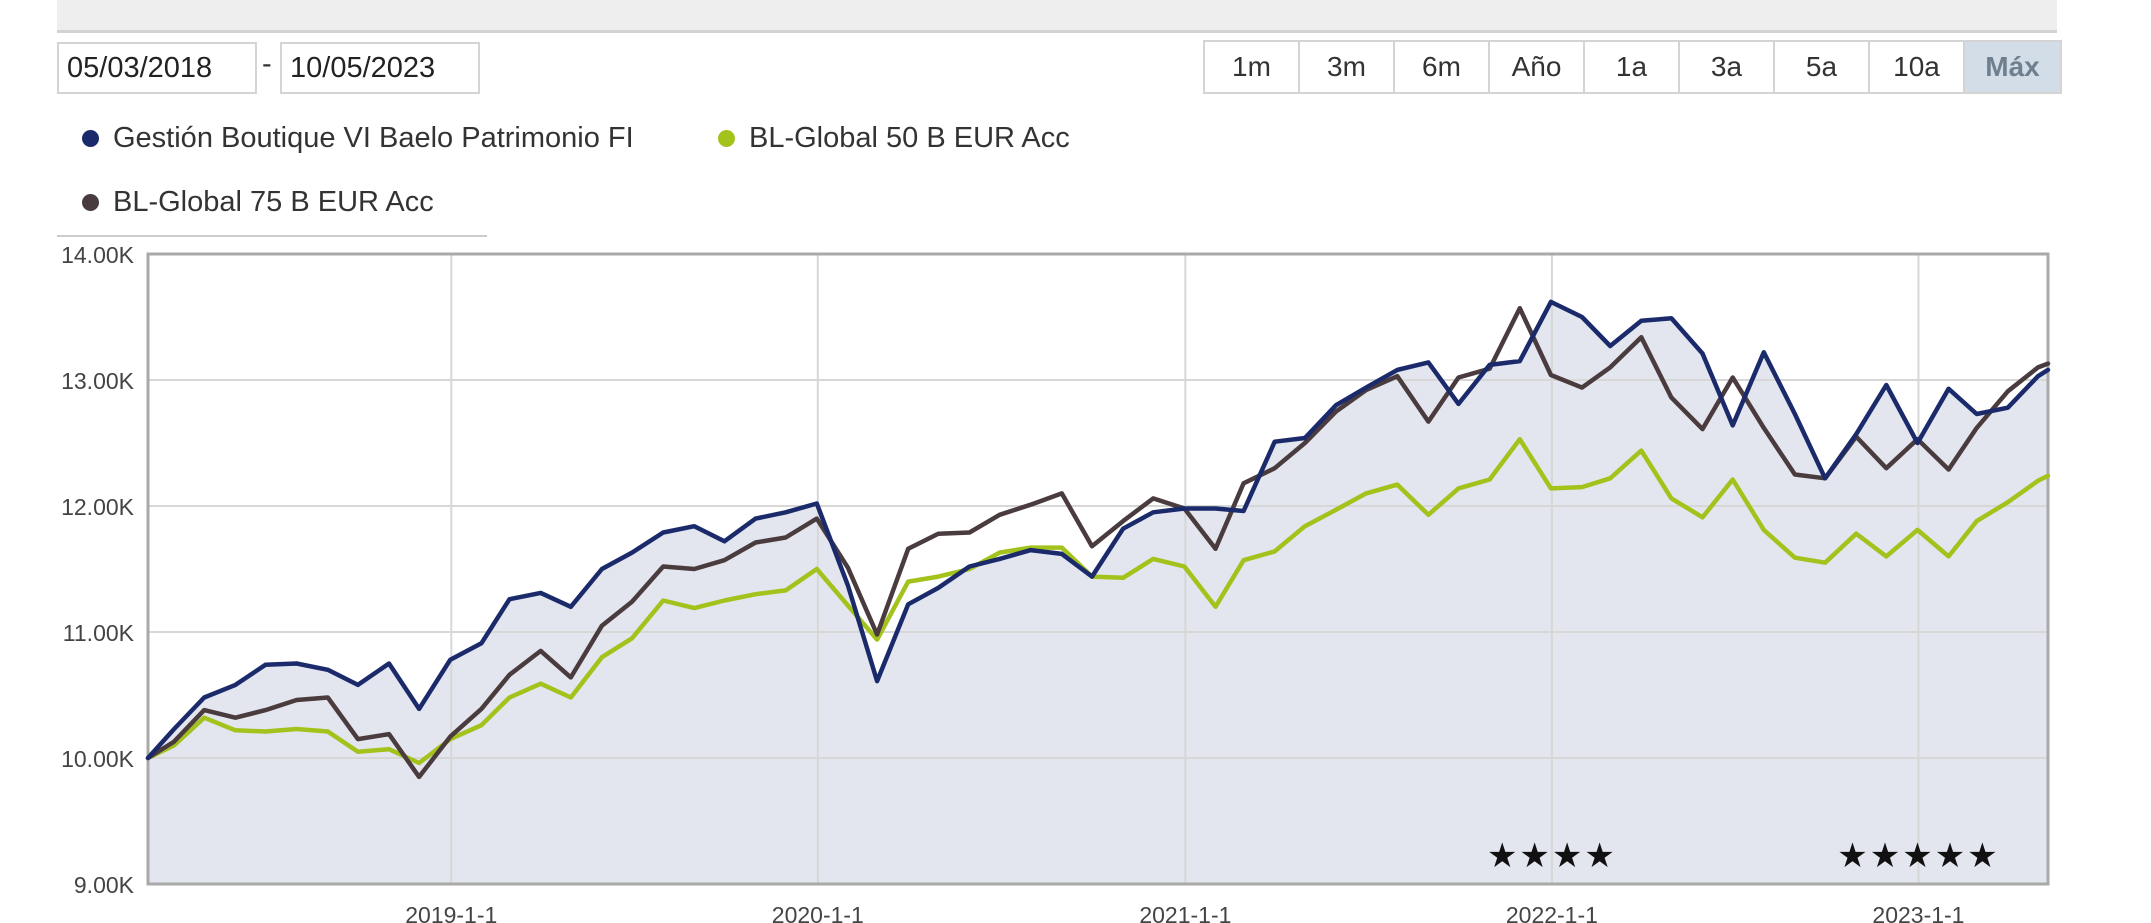 This screenshot has width=2151, height=923. I want to click on legend-item: BL-Global 50 B EUR Acc, so click(894, 138).